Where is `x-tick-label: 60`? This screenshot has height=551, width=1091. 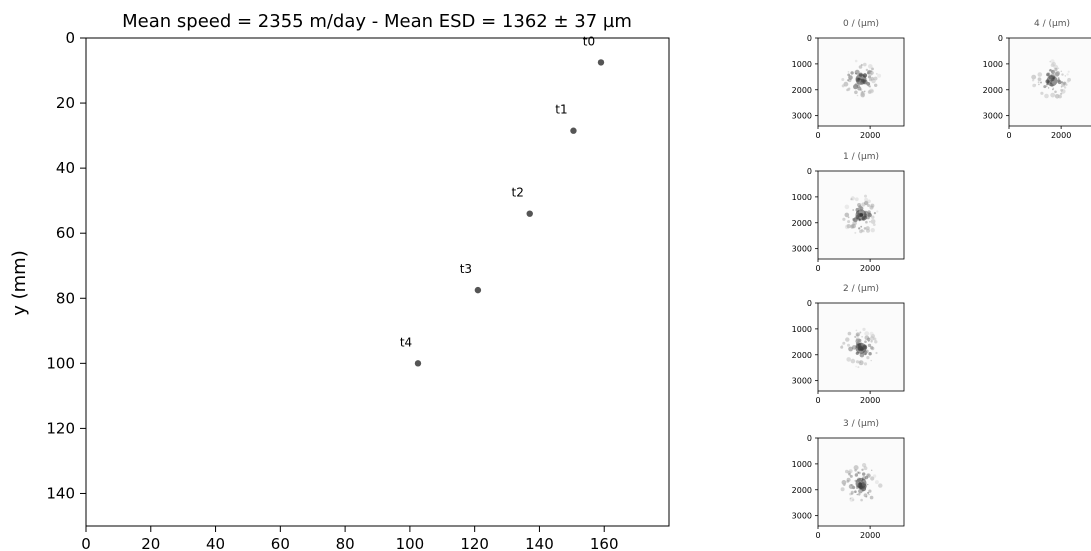 x-tick-label: 60 is located at coordinates (280, 543).